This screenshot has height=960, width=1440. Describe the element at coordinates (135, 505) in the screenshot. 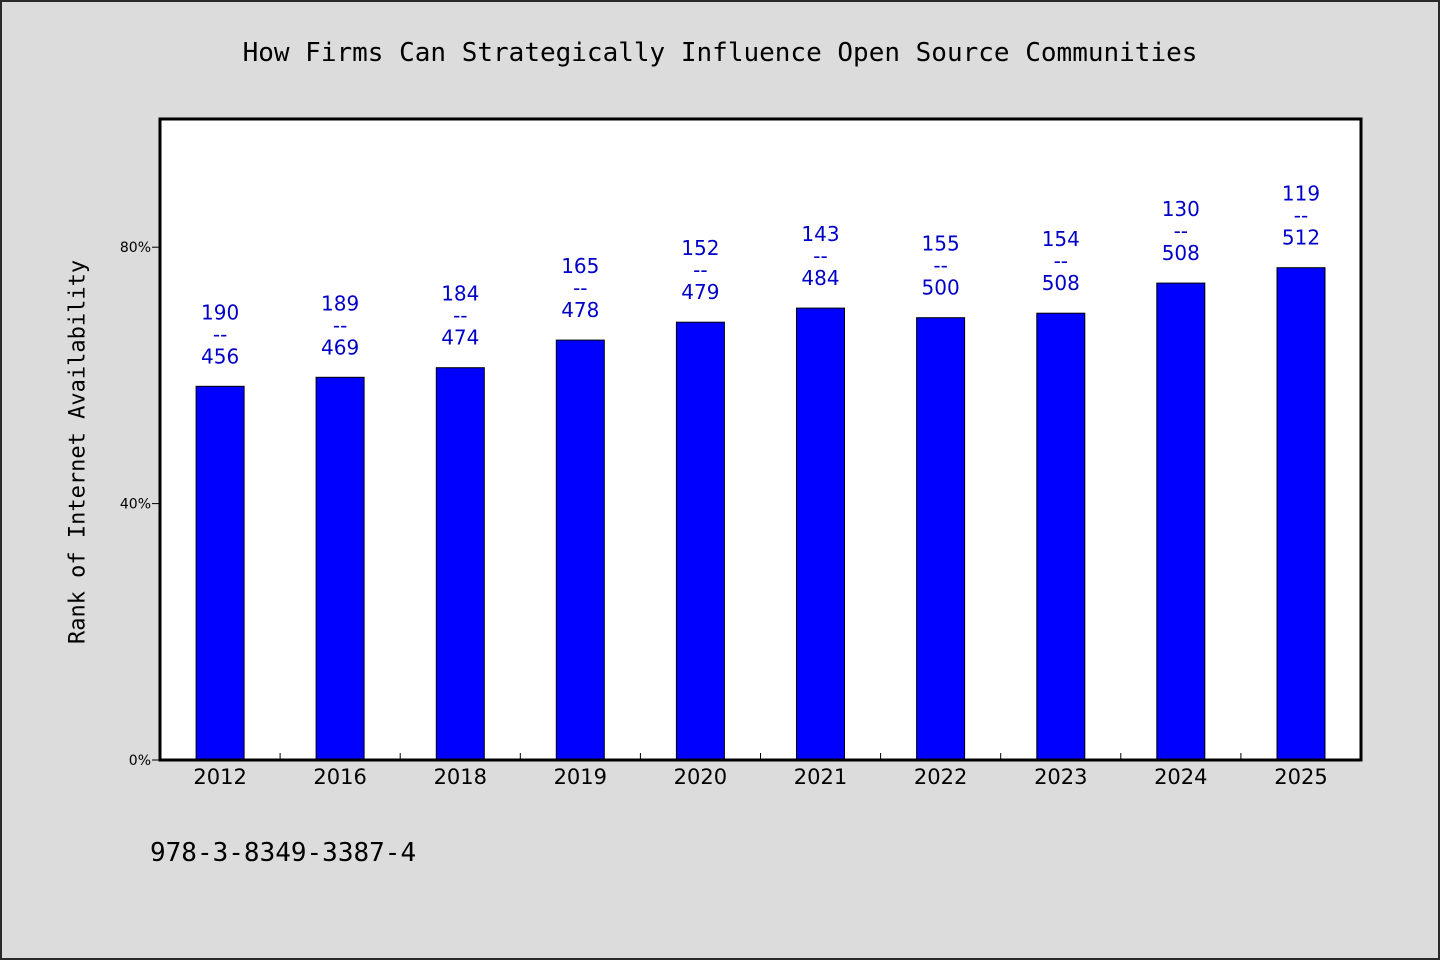

I see `y-tick-label-40: 40%` at that location.